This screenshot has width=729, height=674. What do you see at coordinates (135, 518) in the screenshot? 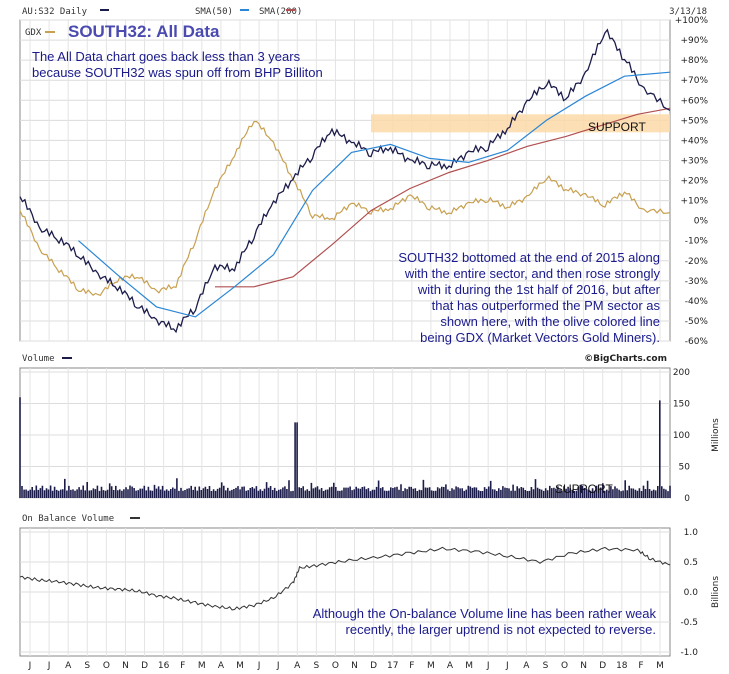
I see `obv-legend-swatch` at bounding box center [135, 518].